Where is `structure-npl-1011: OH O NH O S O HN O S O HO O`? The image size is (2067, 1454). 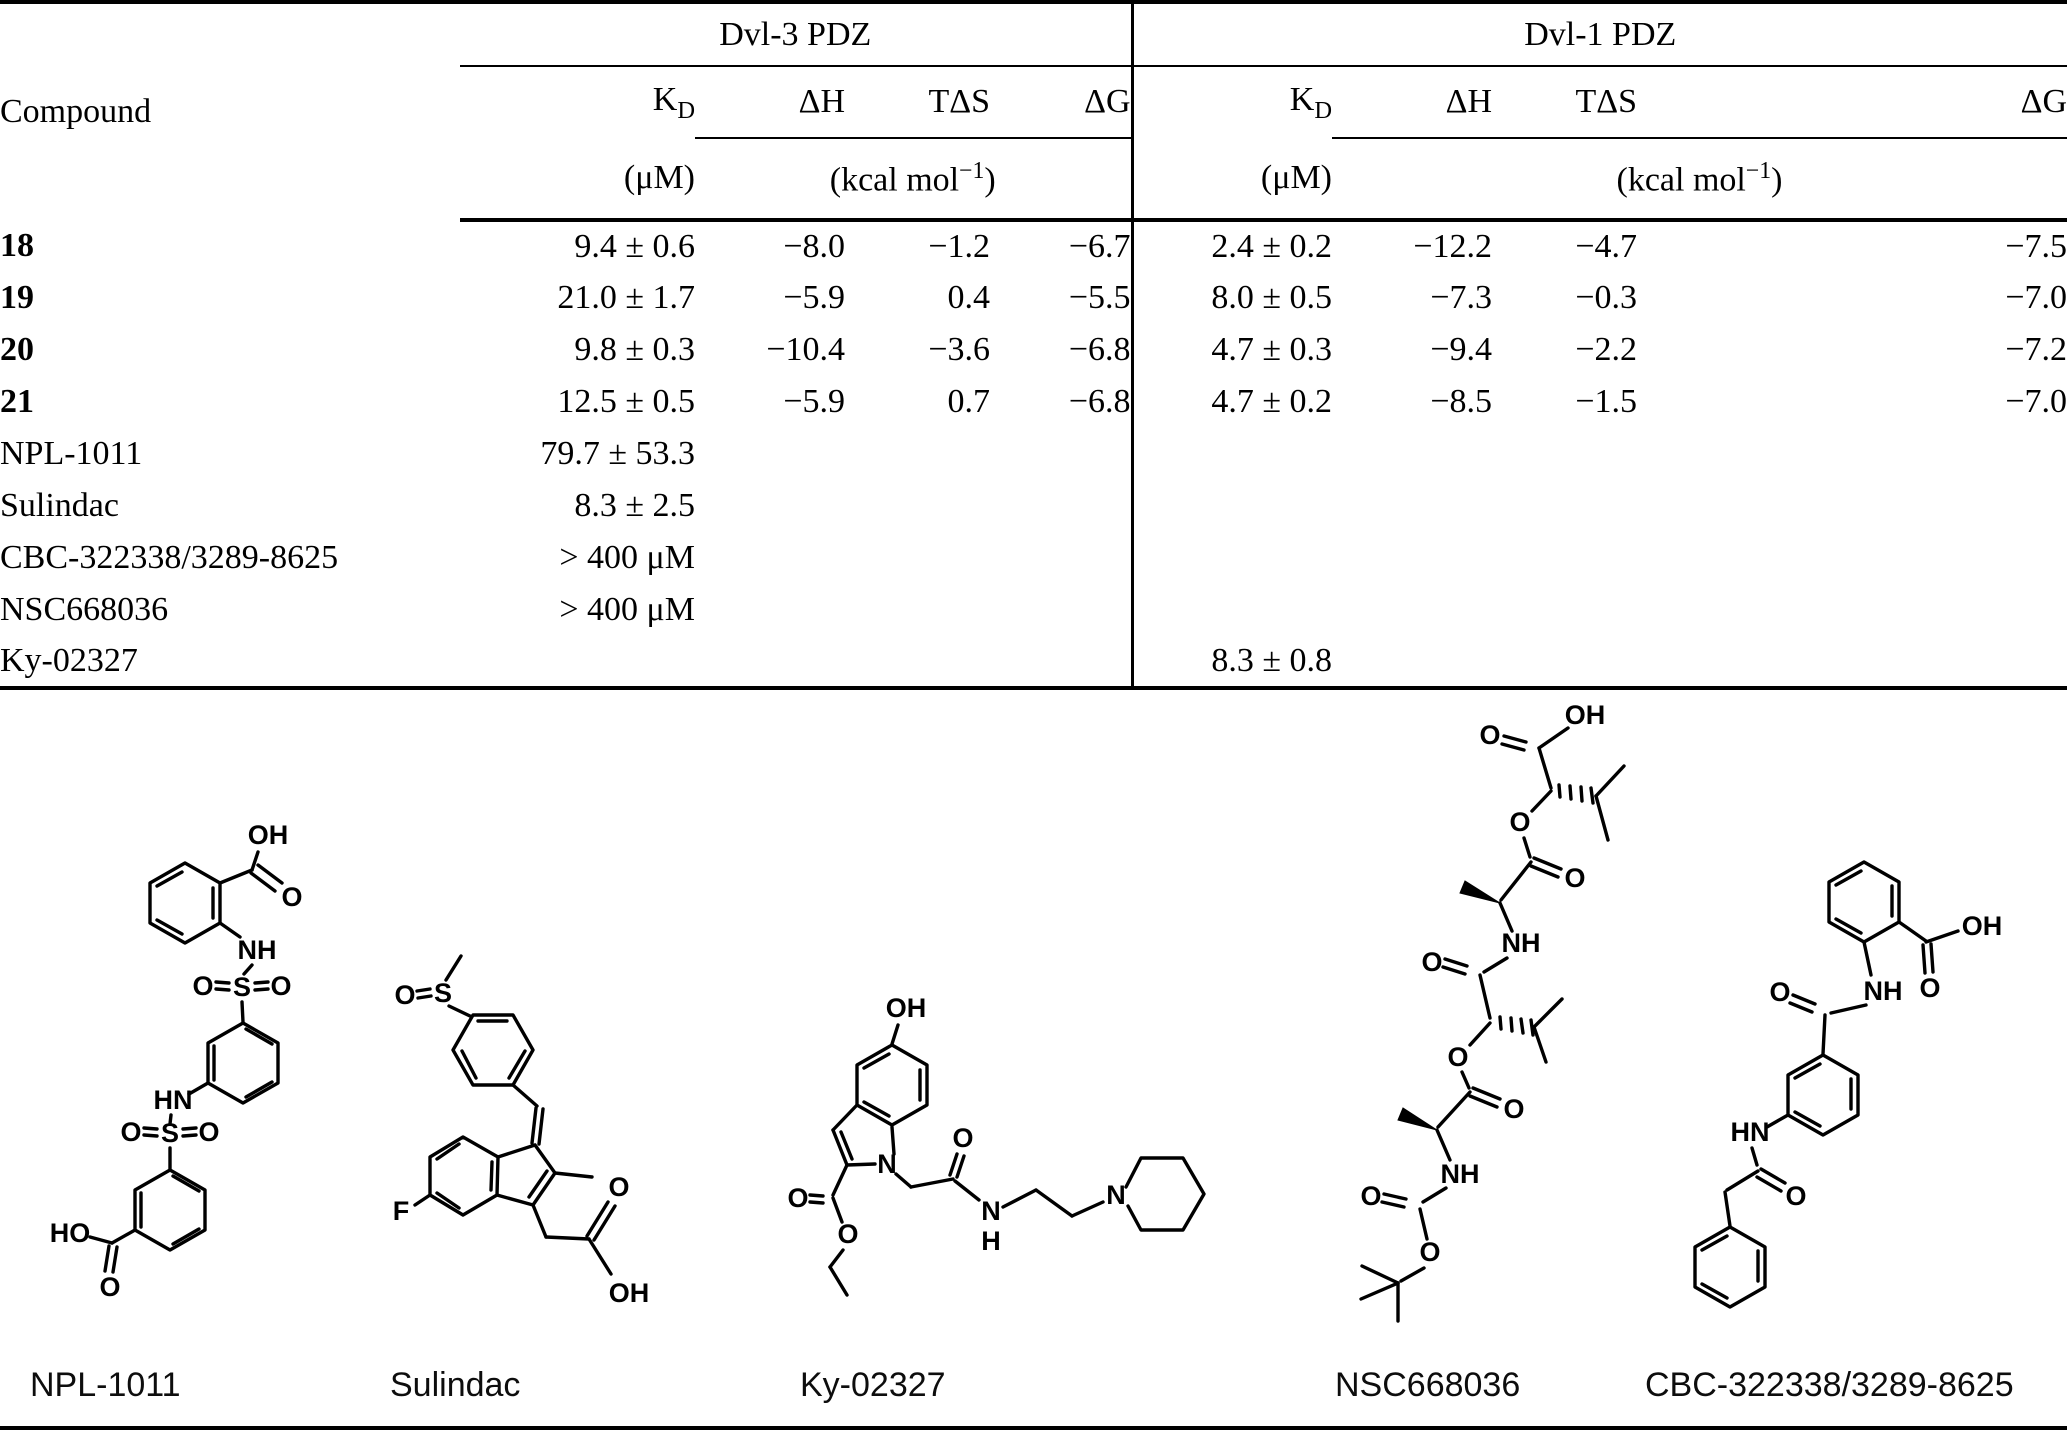 structure-npl-1011: OH O NH O S O HN O S O HO O is located at coordinates (176, 1060).